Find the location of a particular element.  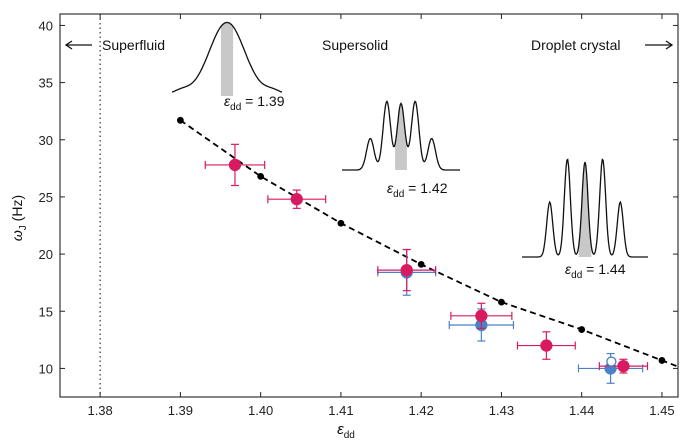

open-marker-point is located at coordinates (611, 361).